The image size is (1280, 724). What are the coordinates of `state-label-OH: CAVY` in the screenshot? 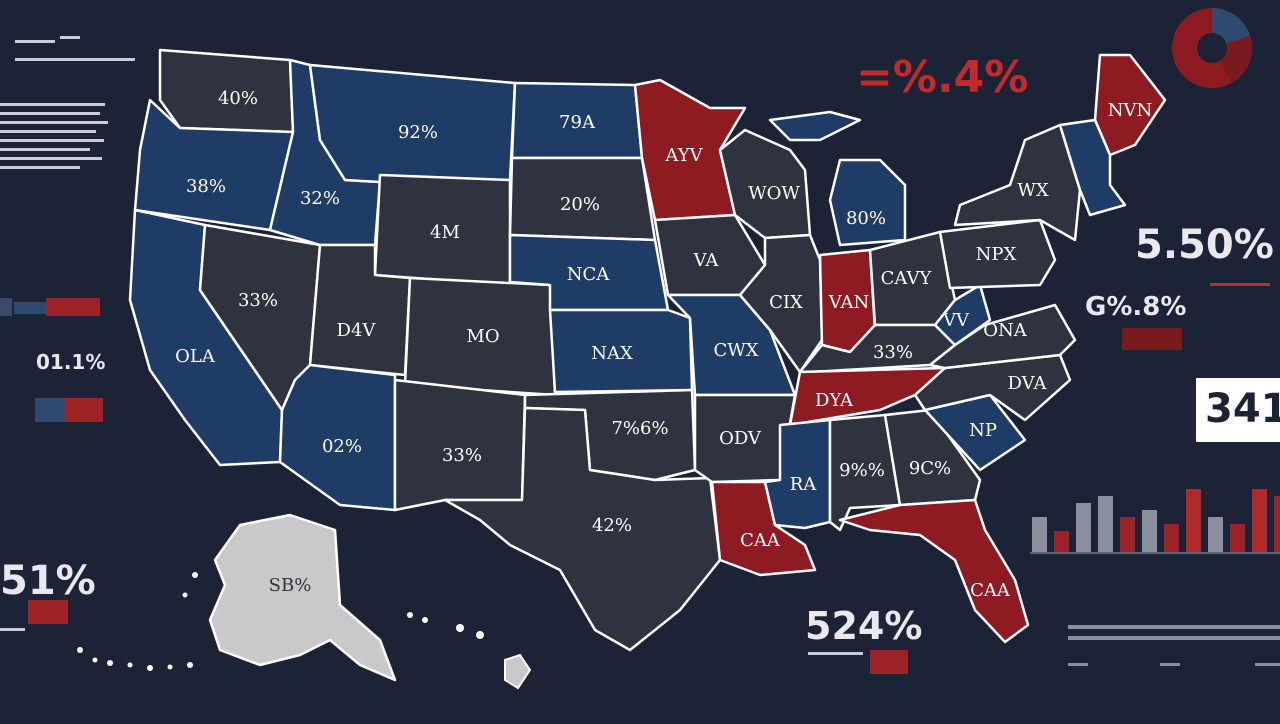 It's located at (907, 278).